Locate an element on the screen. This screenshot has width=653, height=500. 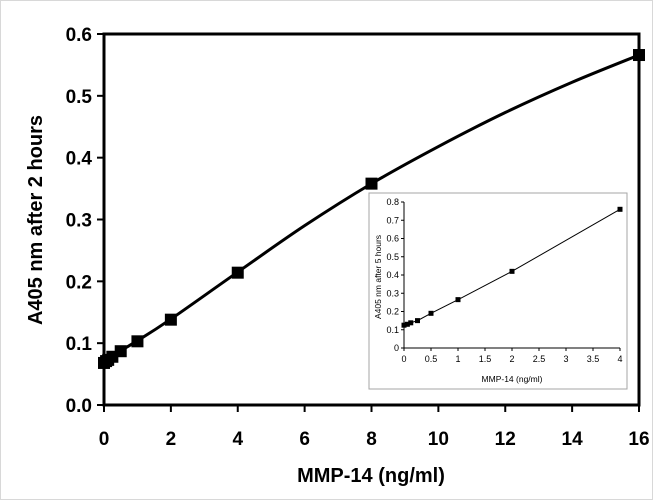
main-y-tick-label: 0.3 is located at coordinates (79, 221).